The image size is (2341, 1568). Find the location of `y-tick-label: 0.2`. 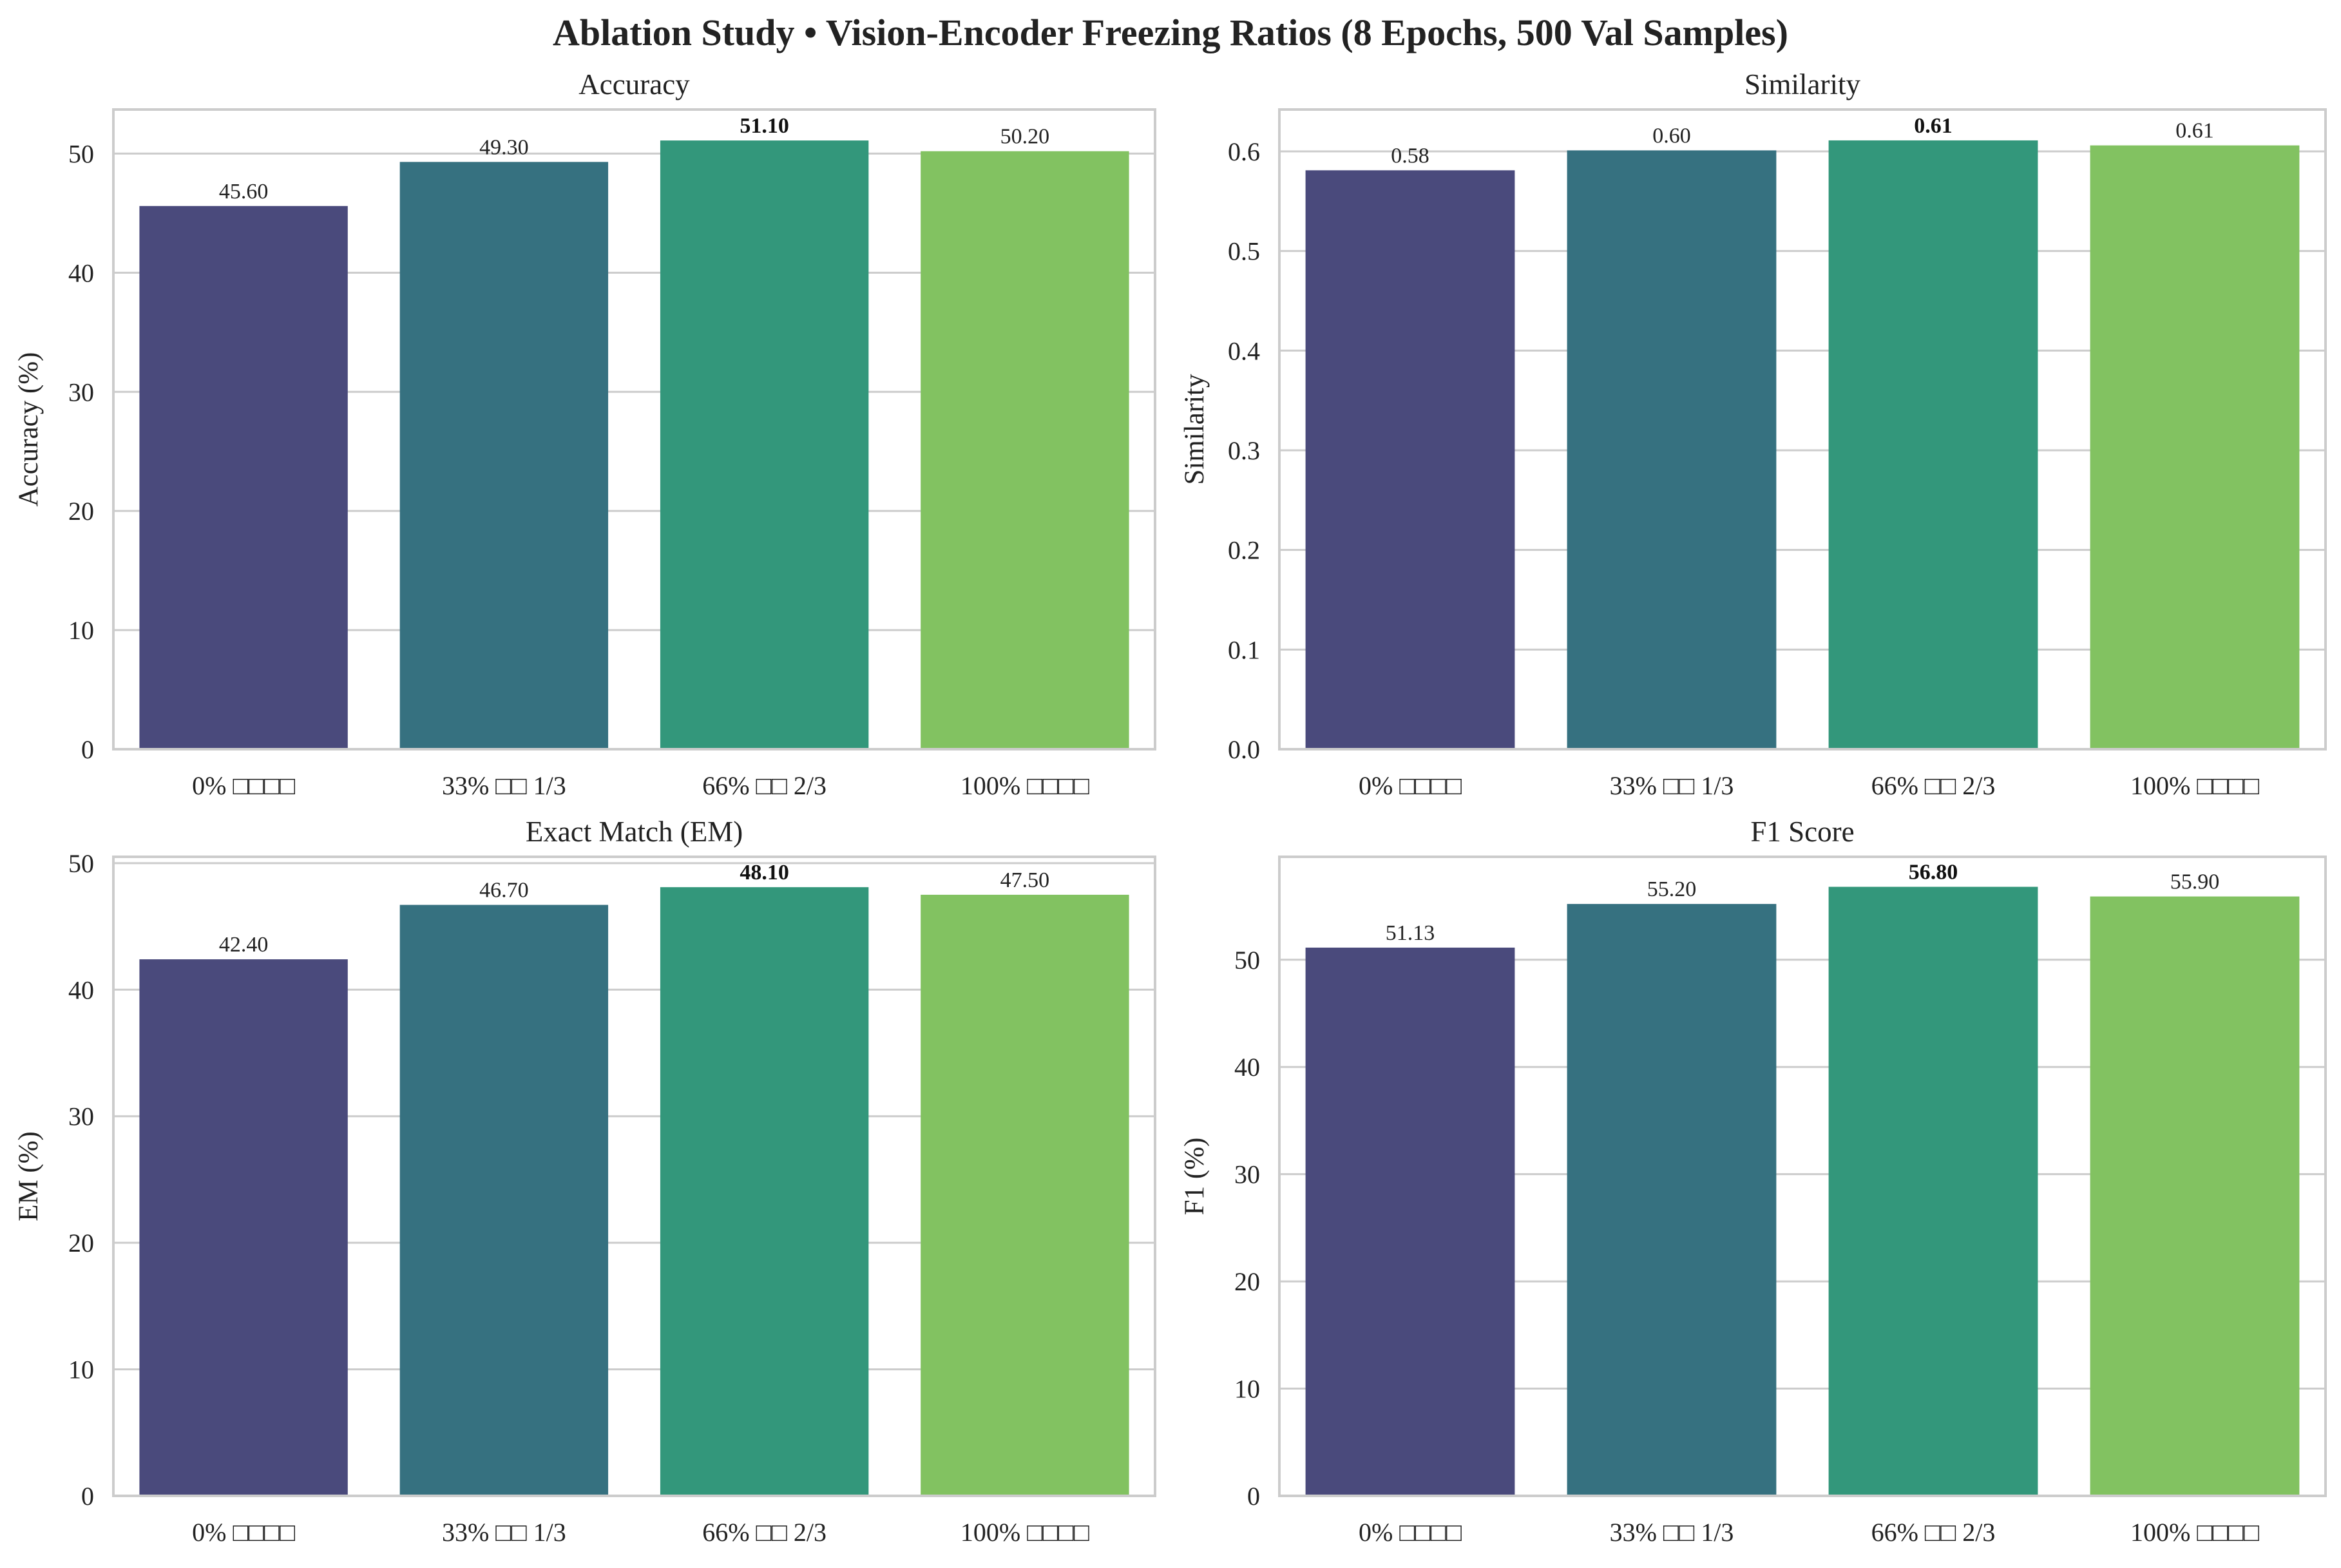

y-tick-label: 0.2 is located at coordinates (1244, 551).